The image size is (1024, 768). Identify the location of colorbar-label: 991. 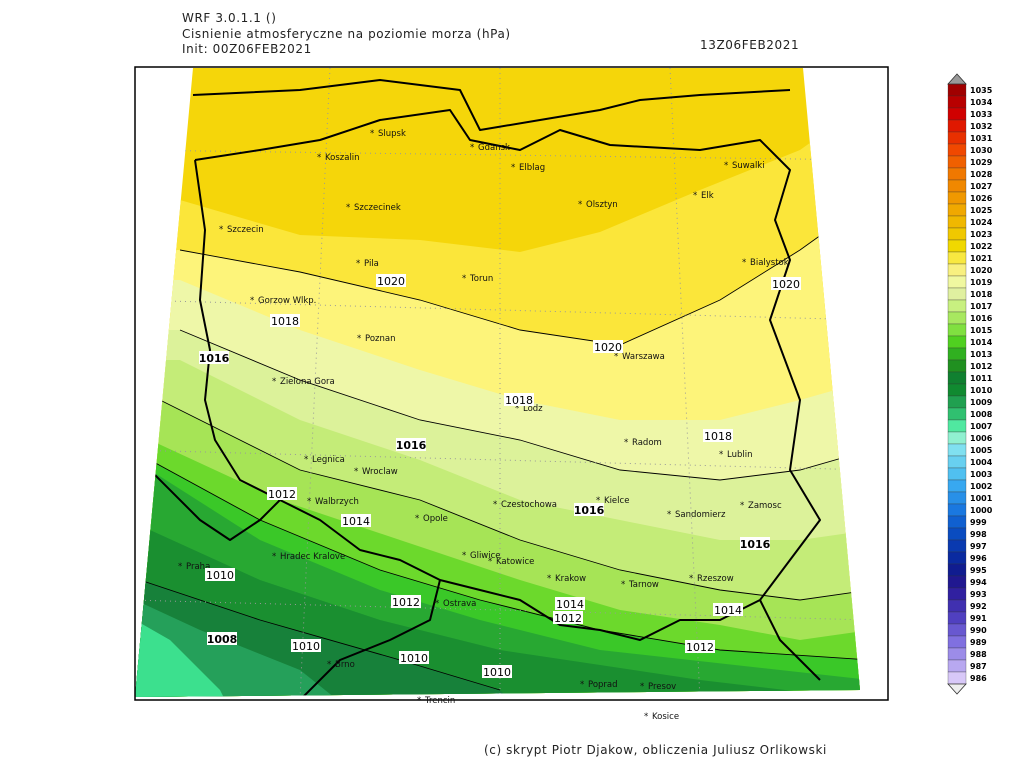
(978, 618).